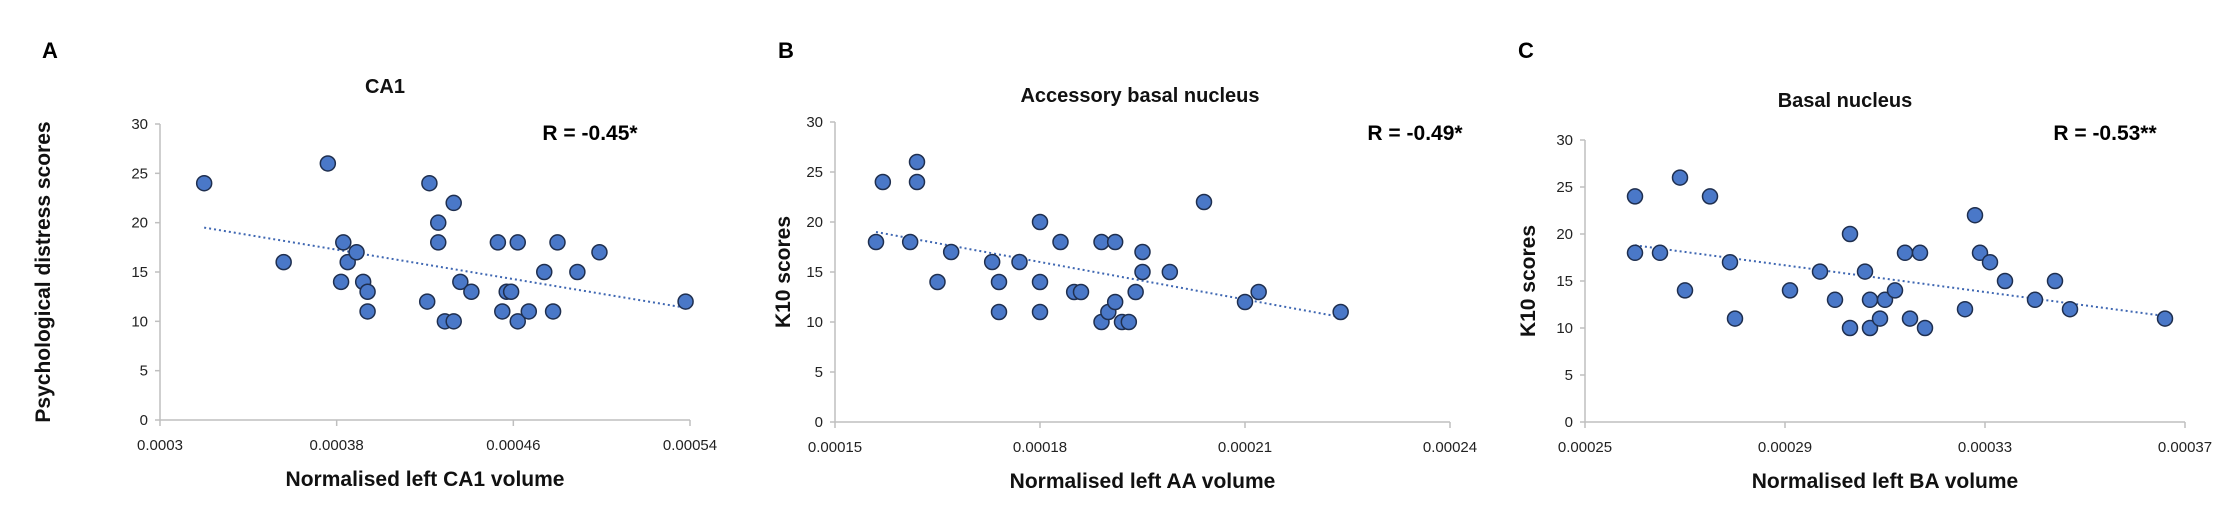 The image size is (2215, 517). Describe the element at coordinates (1139, 96) in the screenshot. I see `chart-title: Accessory basal nucleus` at that location.